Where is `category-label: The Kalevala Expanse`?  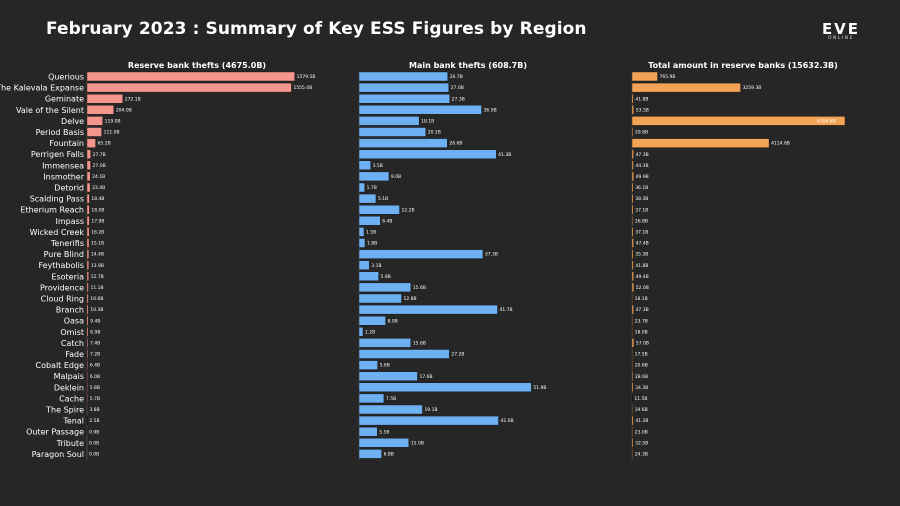 category-label: The Kalevala Expanse is located at coordinates (42, 88).